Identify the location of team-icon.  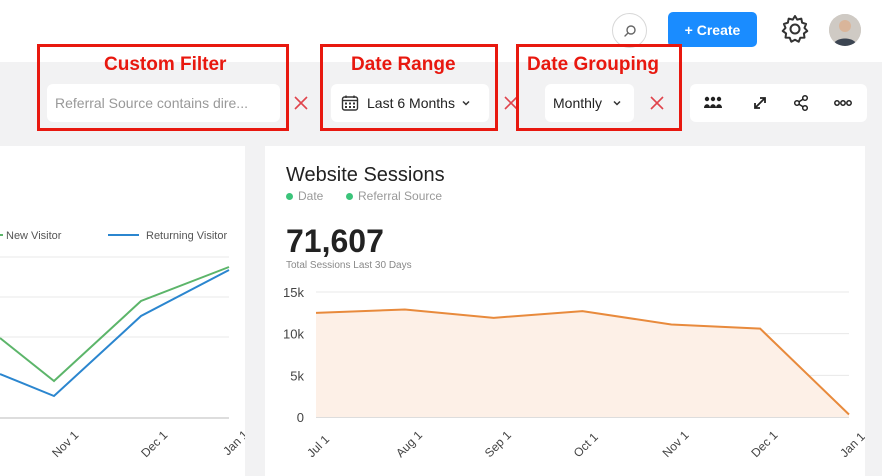
(713, 103).